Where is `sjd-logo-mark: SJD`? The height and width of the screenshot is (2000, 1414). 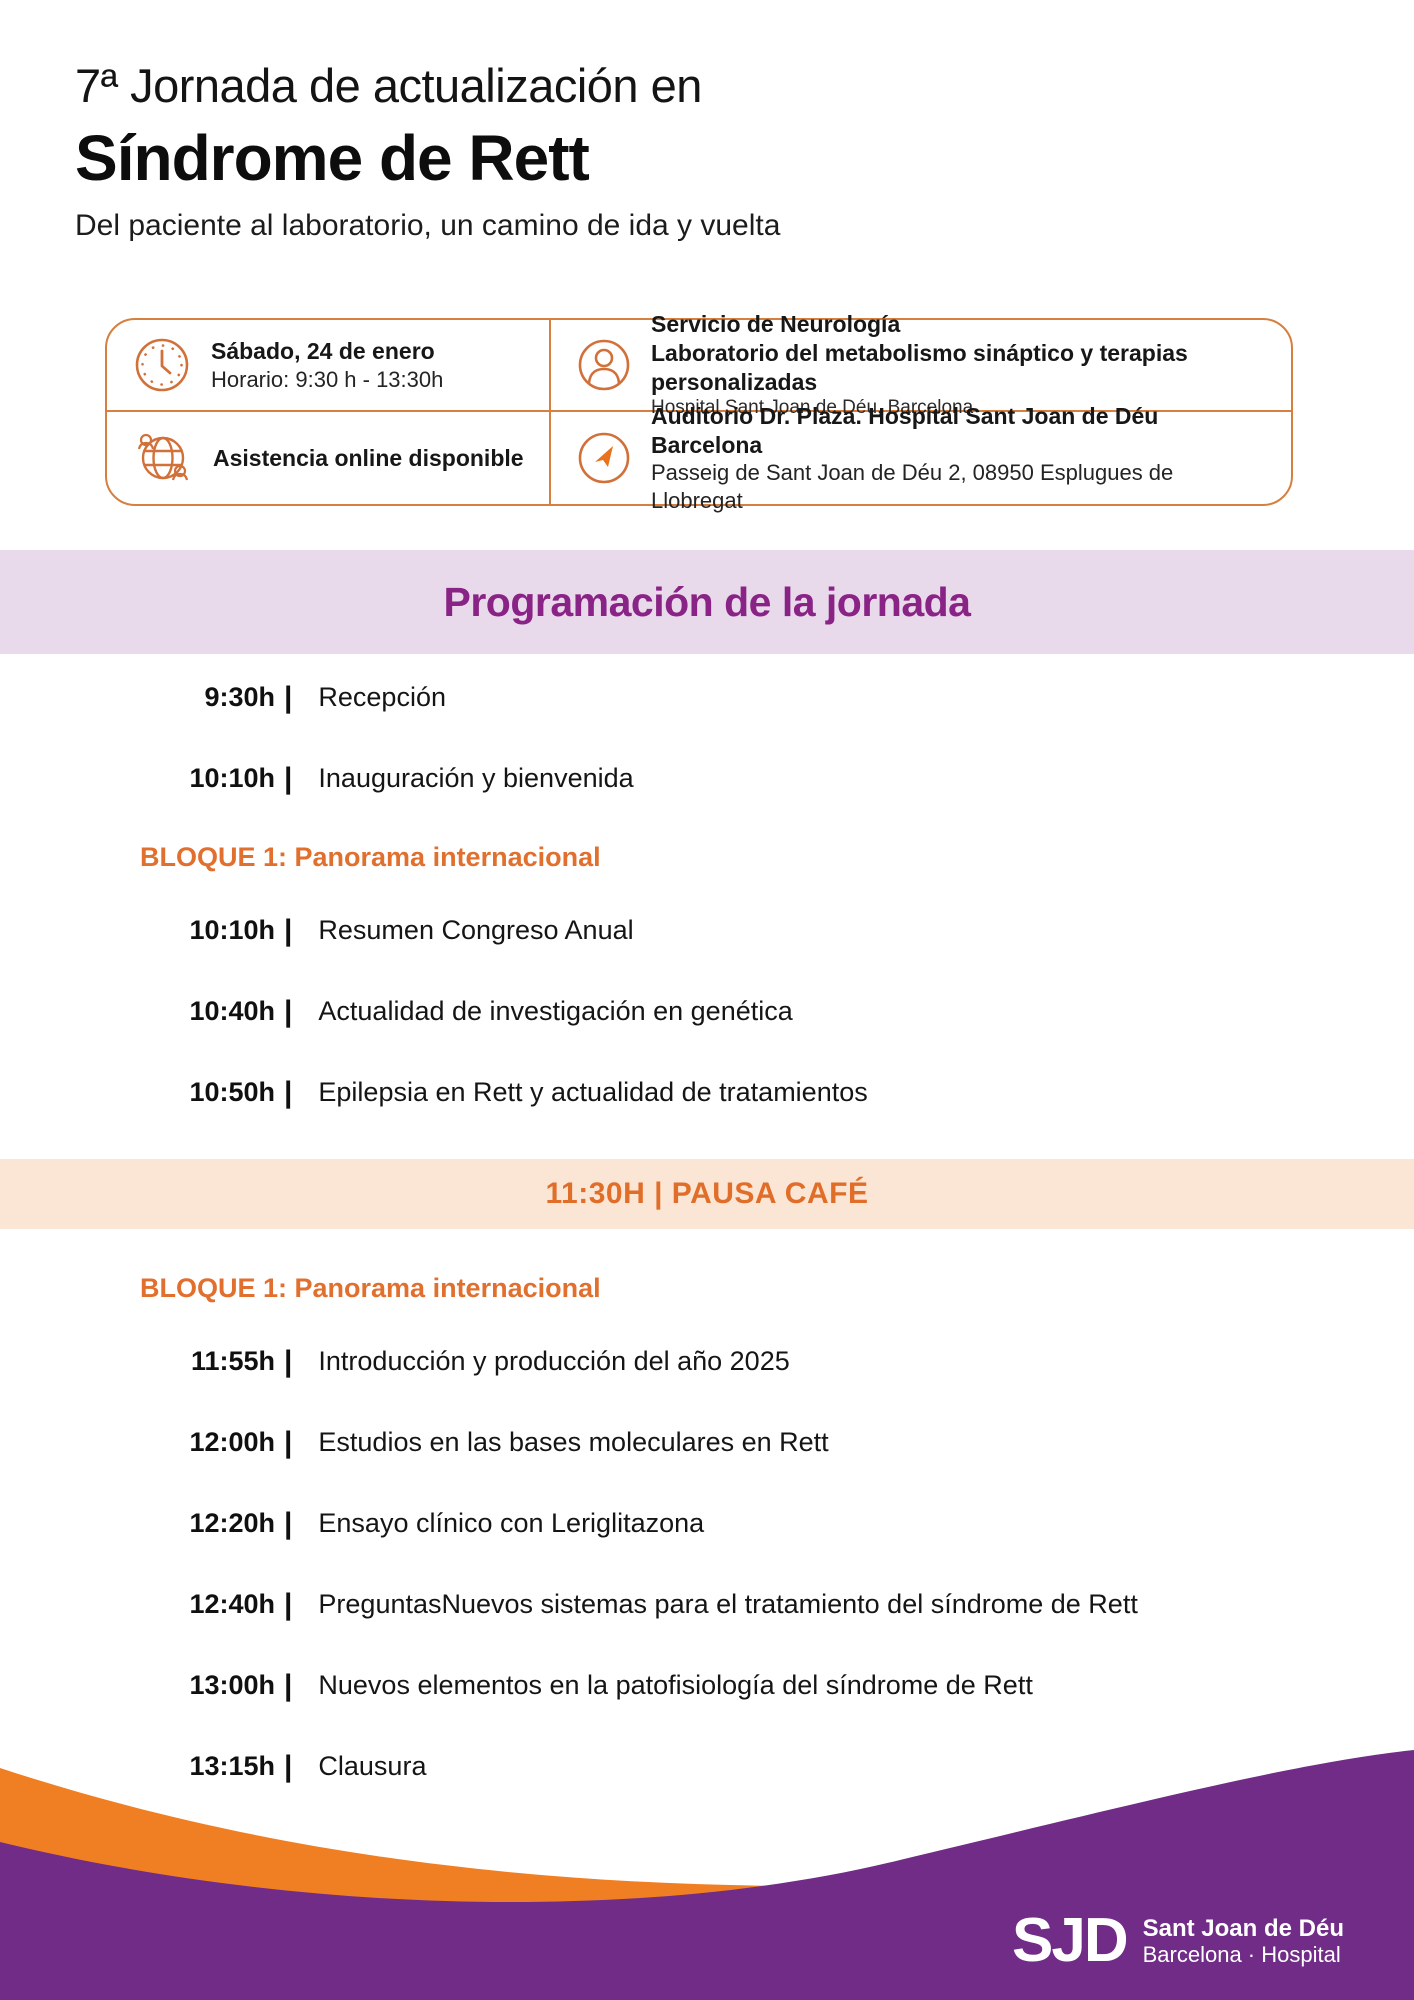 sjd-logo-mark: SJD is located at coordinates (1070, 1940).